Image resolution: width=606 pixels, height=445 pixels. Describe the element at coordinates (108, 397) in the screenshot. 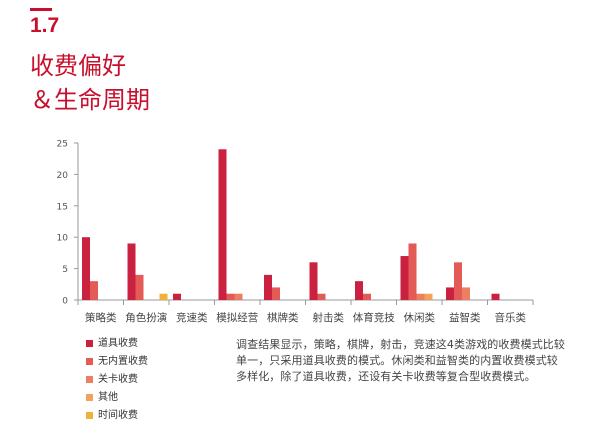

I see `legend-label: 其他` at that location.